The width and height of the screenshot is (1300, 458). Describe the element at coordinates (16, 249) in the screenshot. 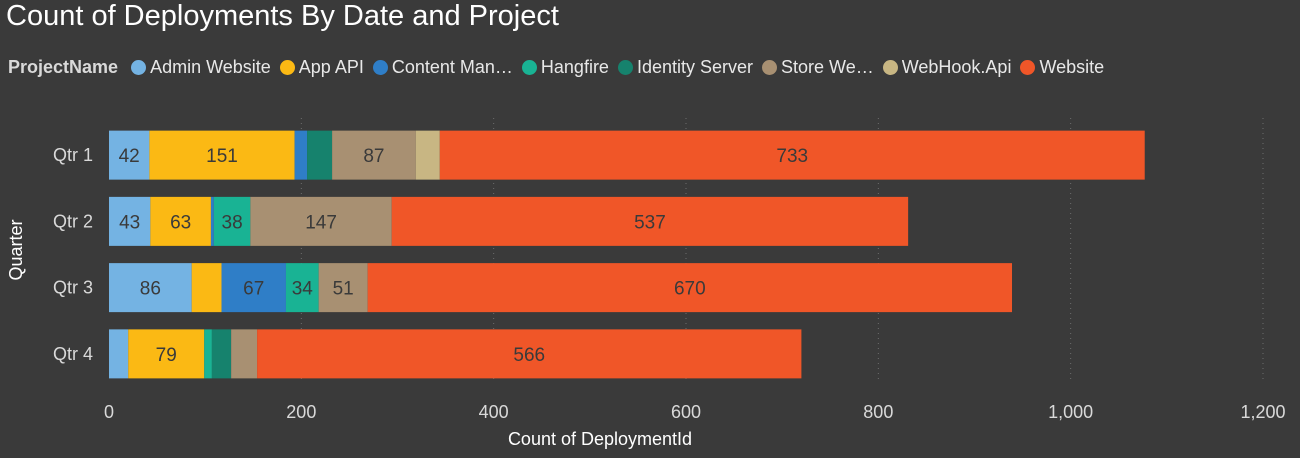

I see `y-axis-title: Quarter` at that location.